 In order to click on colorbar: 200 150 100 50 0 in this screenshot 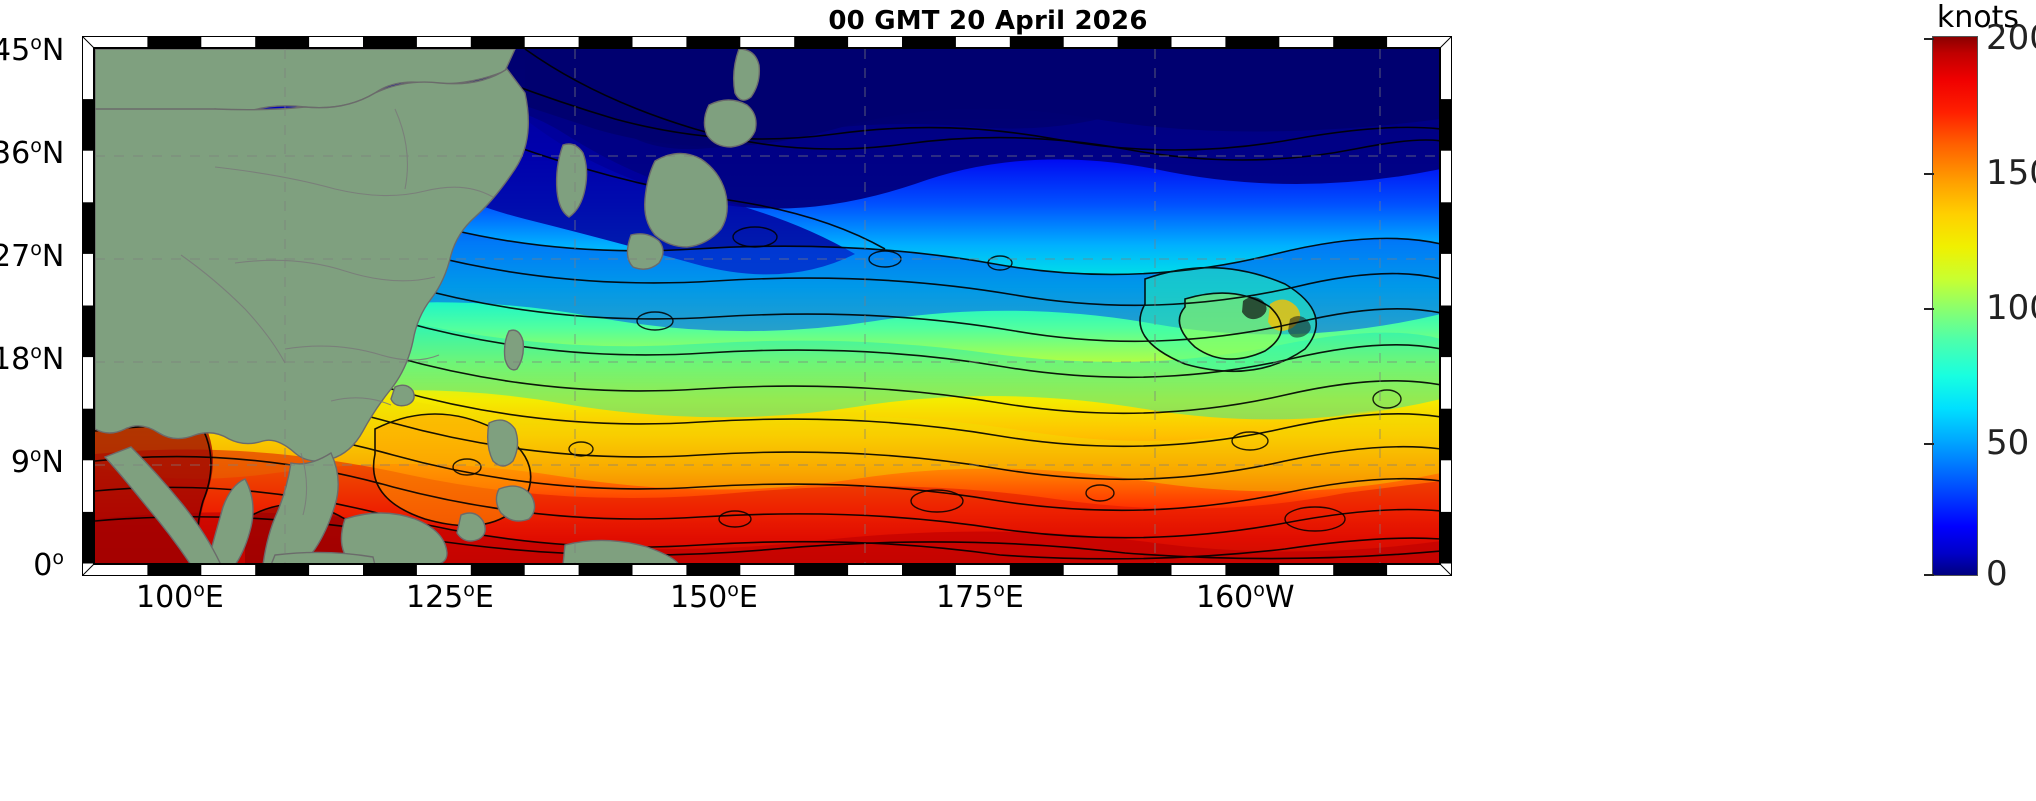, I will do `click(1980, 306)`.